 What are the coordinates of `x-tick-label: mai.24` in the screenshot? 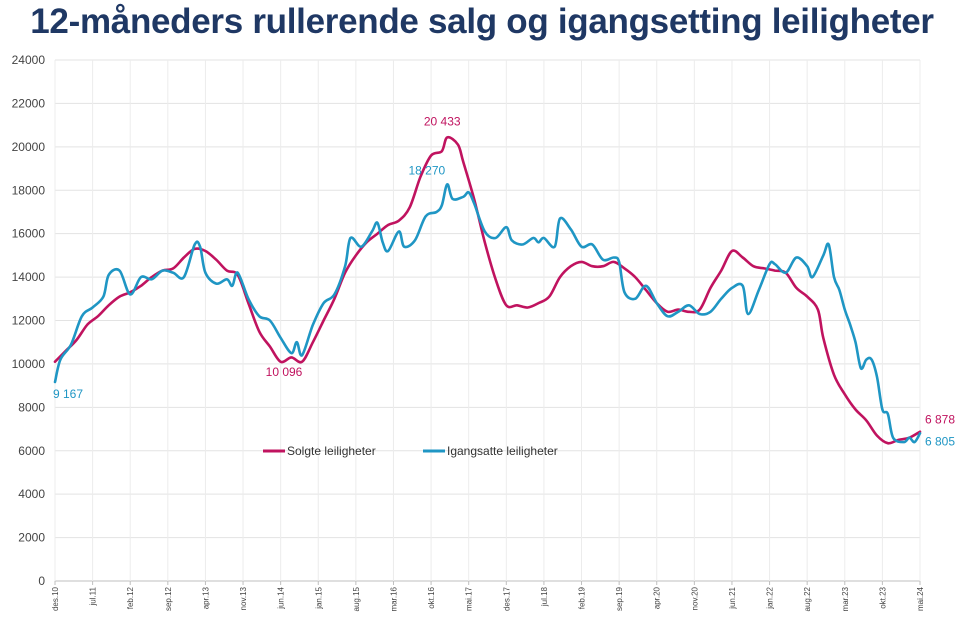 It's located at (920, 598).